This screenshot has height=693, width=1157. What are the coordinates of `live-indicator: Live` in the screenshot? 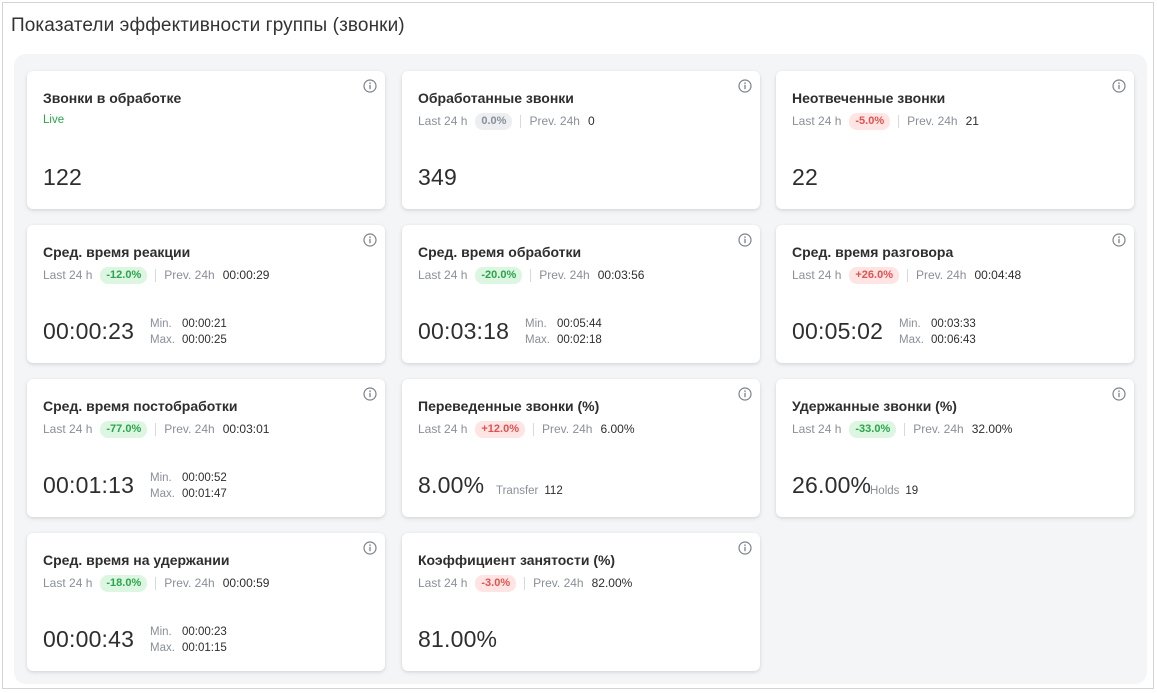 It's located at (54, 120).